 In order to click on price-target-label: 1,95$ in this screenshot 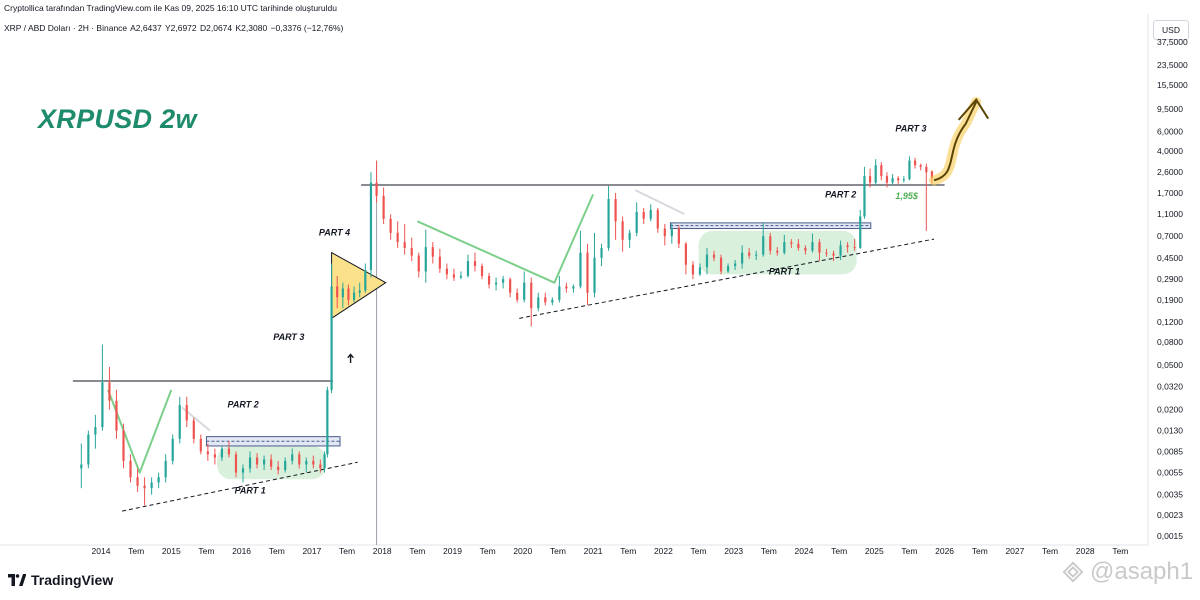, I will do `click(907, 196)`.